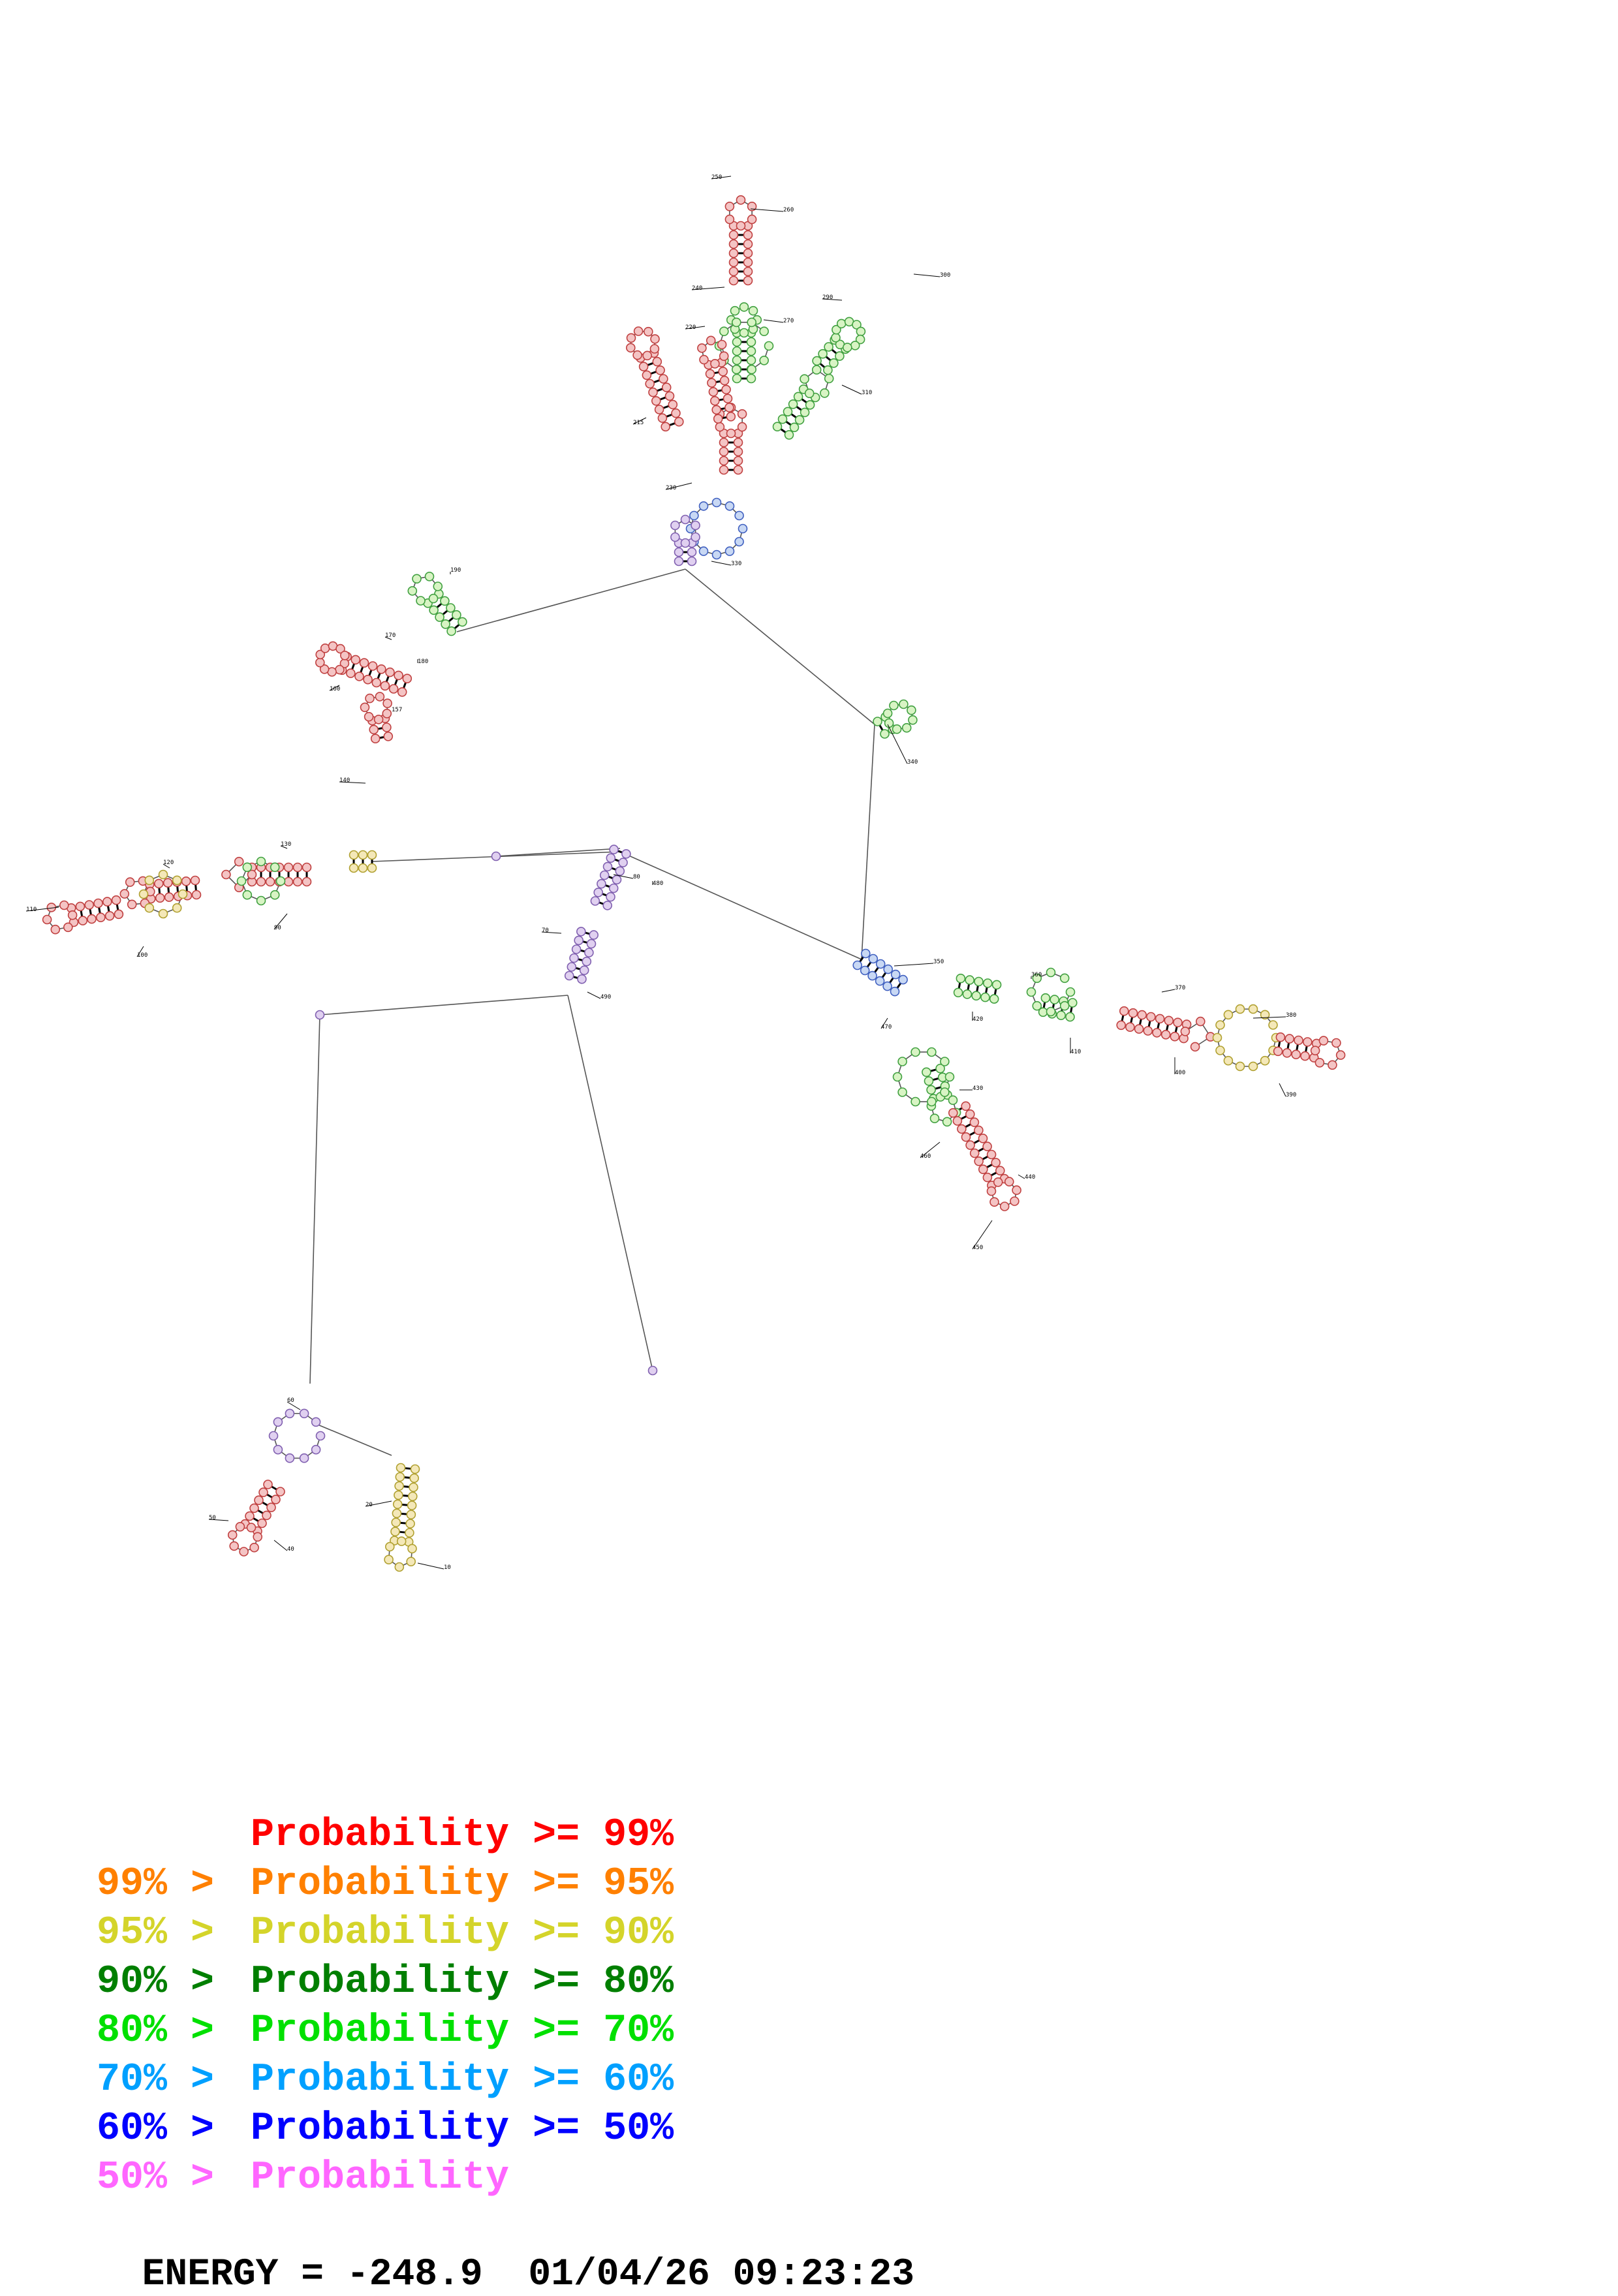 The height and width of the screenshot is (2296, 1618). I want to click on position-label: 240, so click(697, 288).